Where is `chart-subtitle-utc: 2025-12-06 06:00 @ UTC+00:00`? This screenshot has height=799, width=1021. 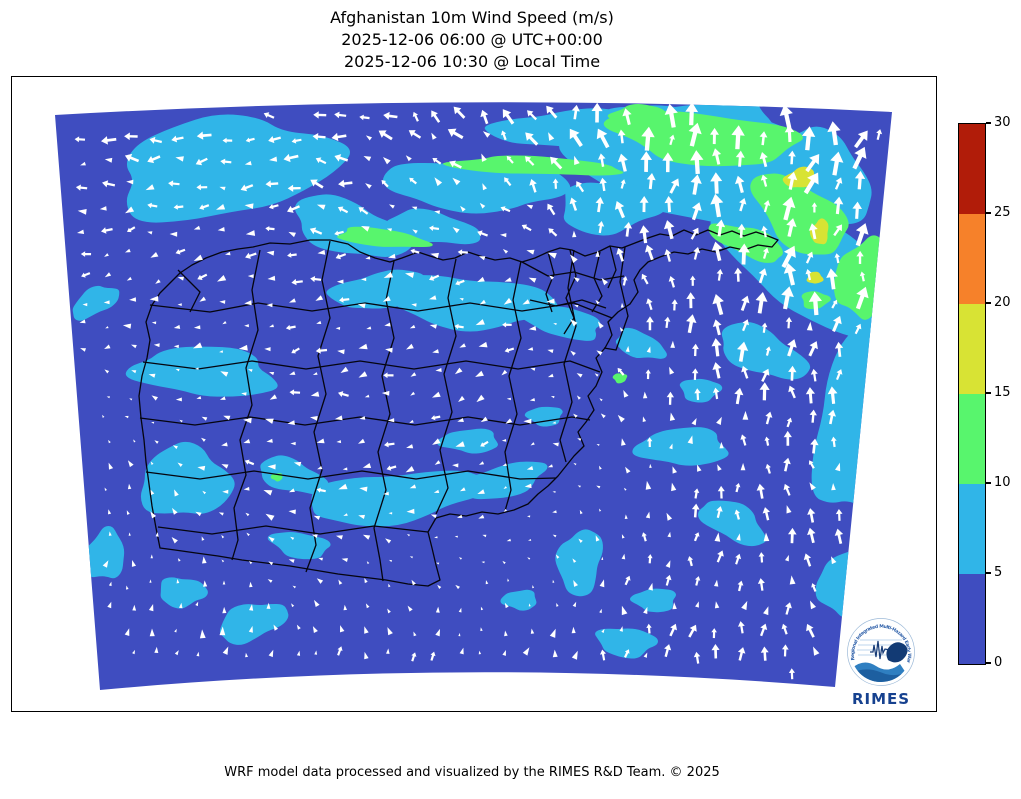 chart-subtitle-utc: 2025-12-06 06:00 @ UTC+00:00 is located at coordinates (472, 39).